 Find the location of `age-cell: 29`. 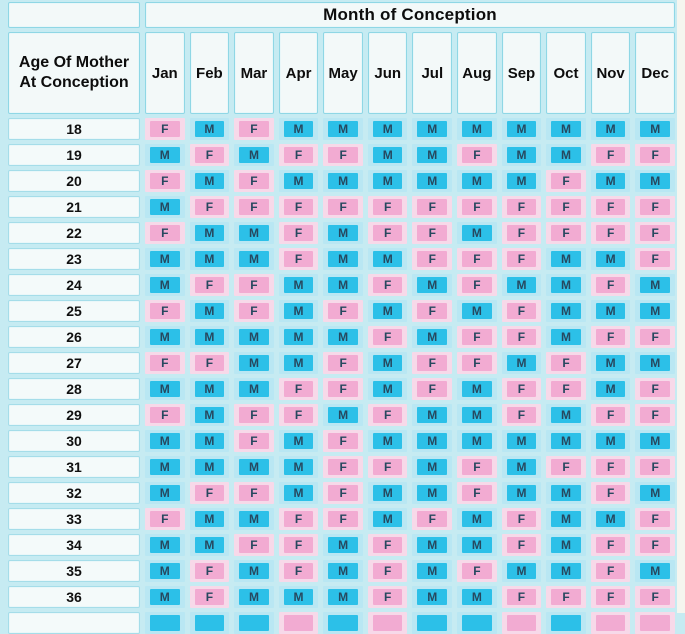

age-cell: 29 is located at coordinates (74, 415).